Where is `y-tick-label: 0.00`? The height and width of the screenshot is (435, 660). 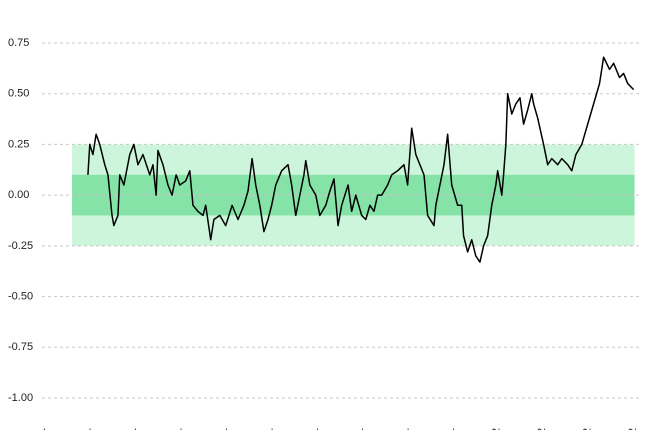
y-tick-label: 0.00 is located at coordinates (18, 195).